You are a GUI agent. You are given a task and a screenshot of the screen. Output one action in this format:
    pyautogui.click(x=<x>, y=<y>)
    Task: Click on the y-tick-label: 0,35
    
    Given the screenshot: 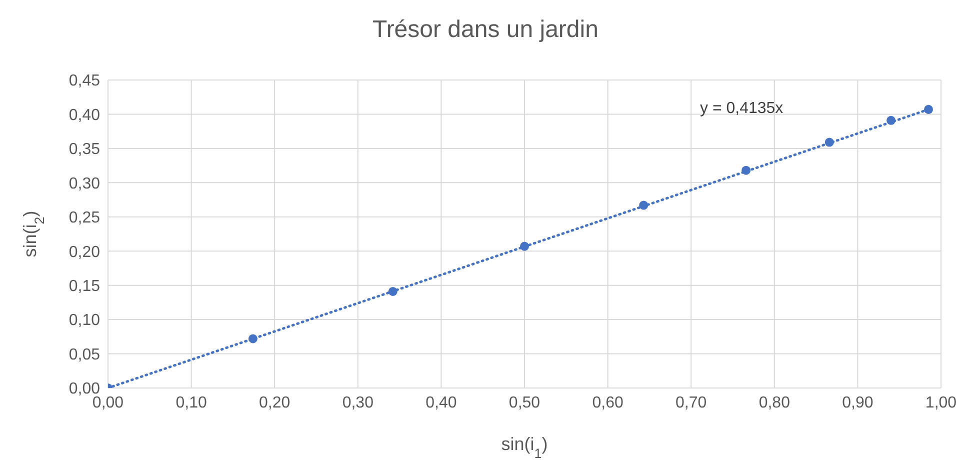 What is the action you would take?
    pyautogui.click(x=84, y=149)
    